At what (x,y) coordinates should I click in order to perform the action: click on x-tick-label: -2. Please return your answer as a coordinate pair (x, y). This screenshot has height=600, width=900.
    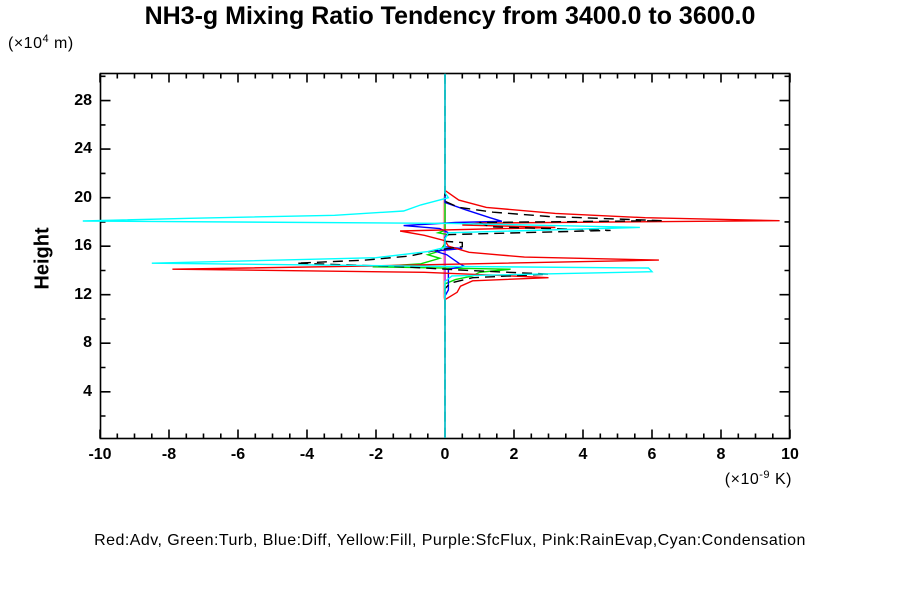
    Looking at the image, I should click on (376, 454).